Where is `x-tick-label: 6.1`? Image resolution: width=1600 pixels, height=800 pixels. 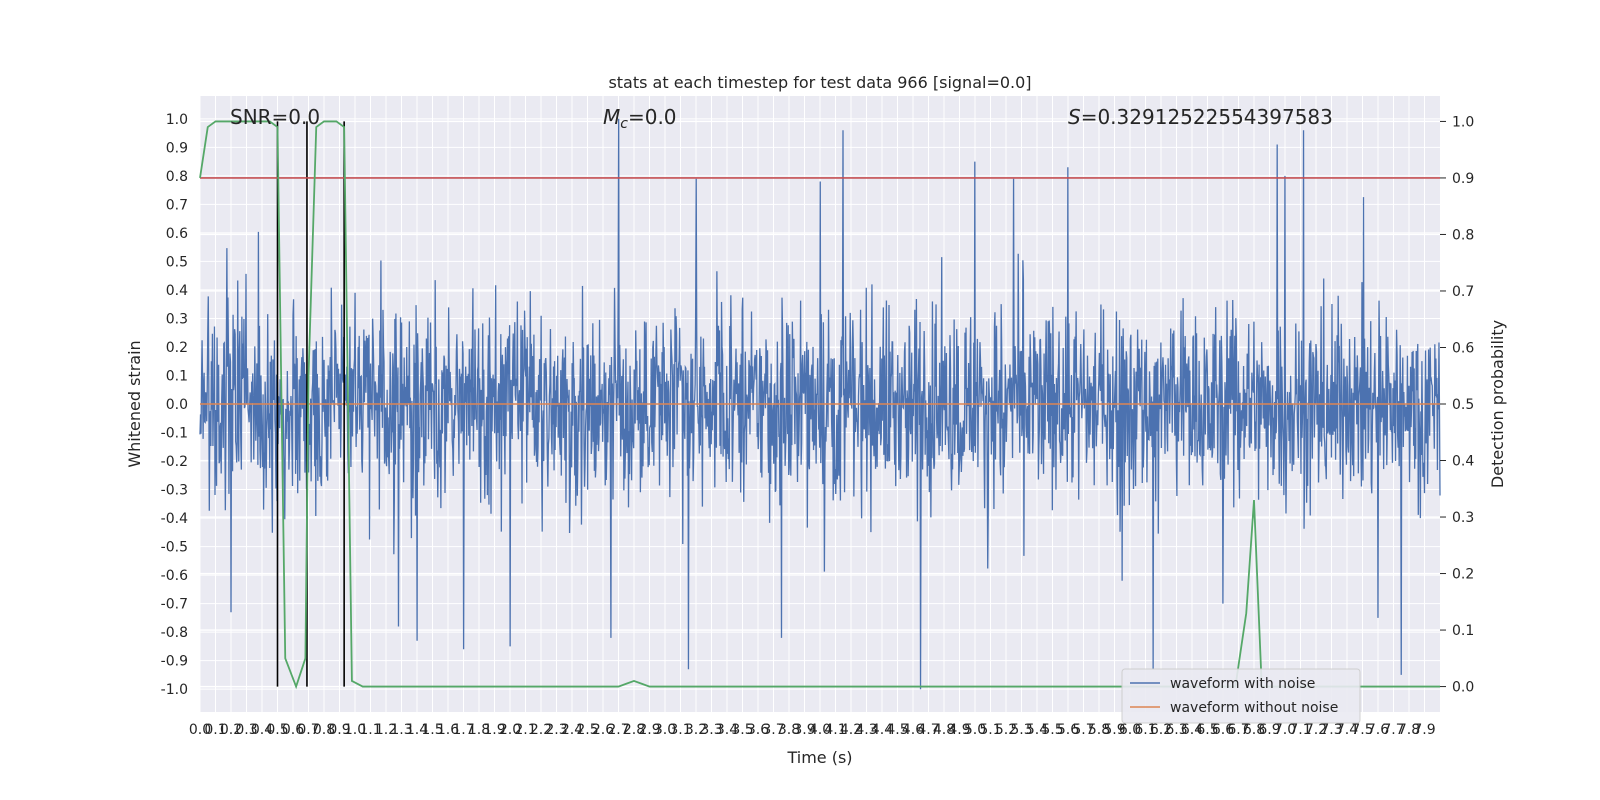 x-tick-label: 6.1 is located at coordinates (1145, 730).